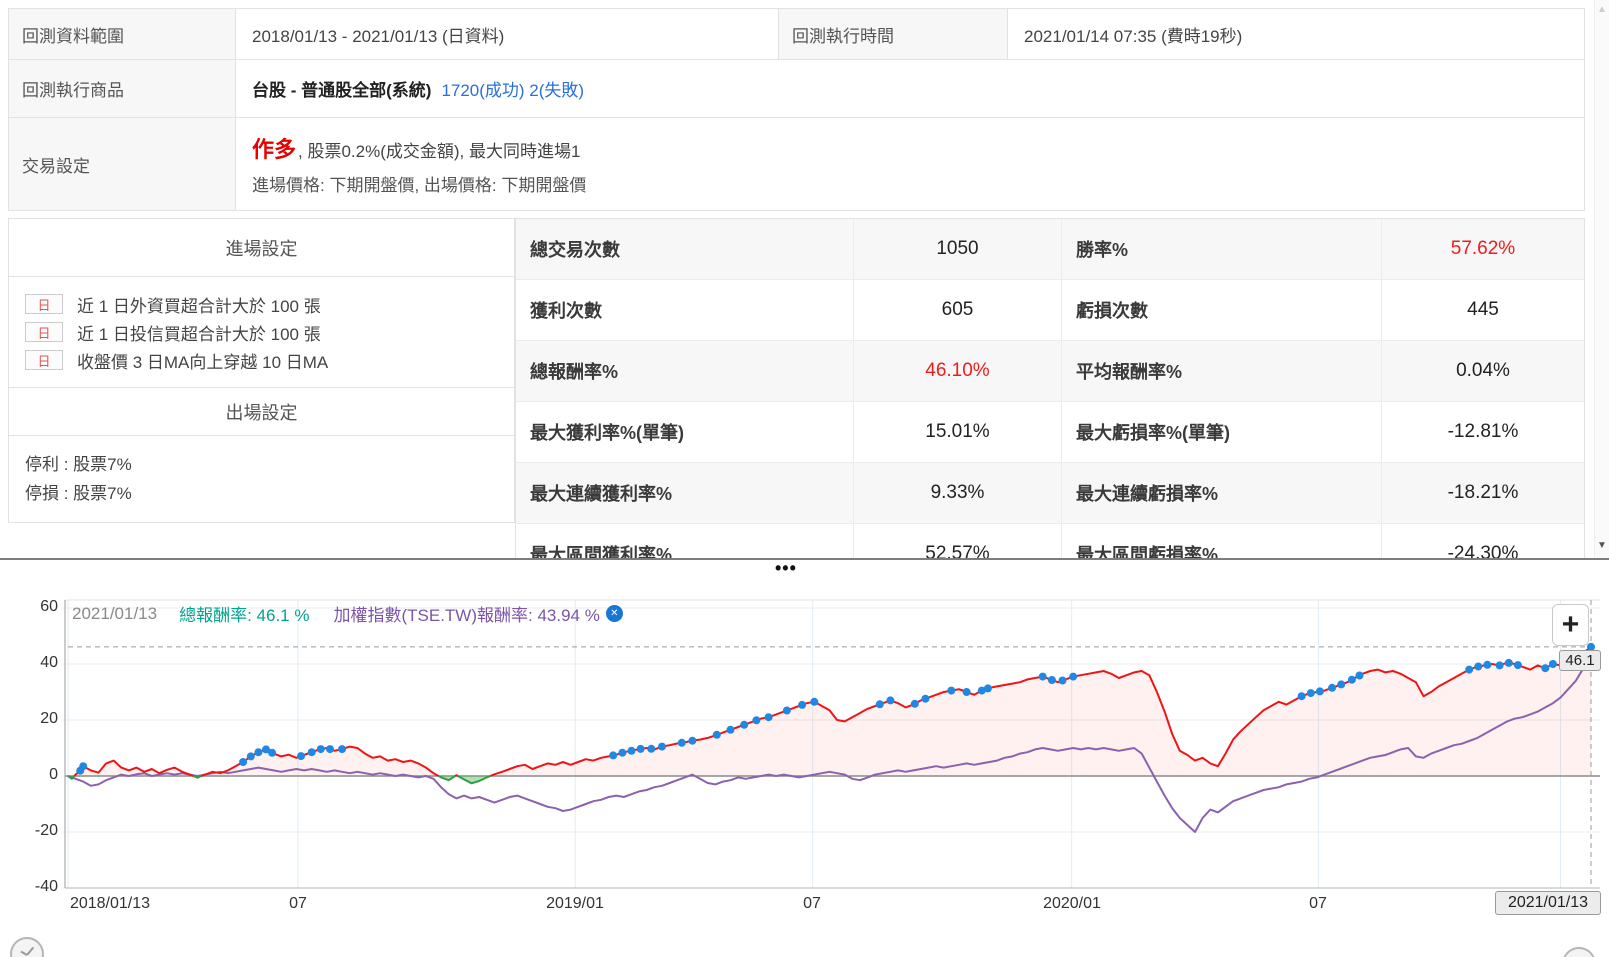 This screenshot has width=1609, height=957. I want to click on last-value-badge: 46.1, so click(1580, 660).